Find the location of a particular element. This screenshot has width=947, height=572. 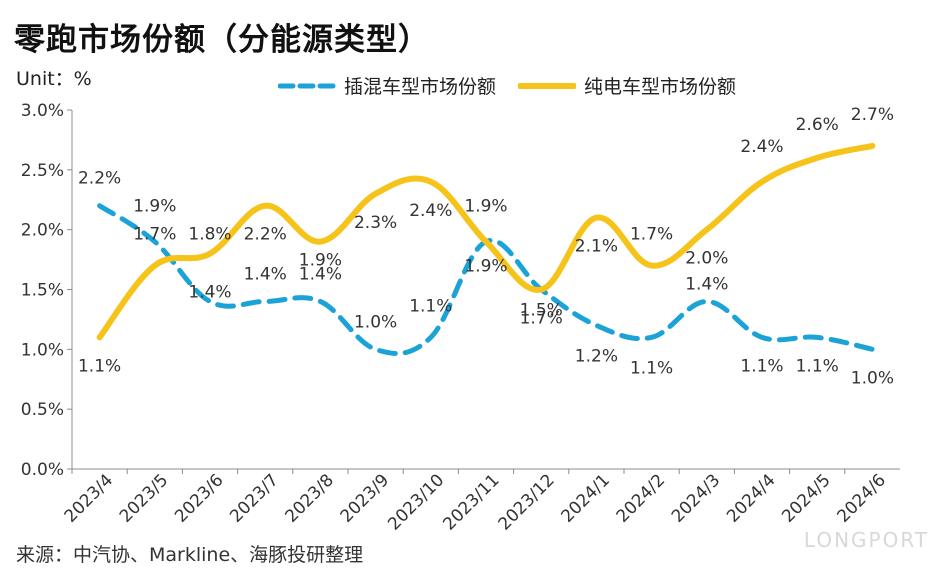

legend-swatch-phev is located at coordinates (307, 85).